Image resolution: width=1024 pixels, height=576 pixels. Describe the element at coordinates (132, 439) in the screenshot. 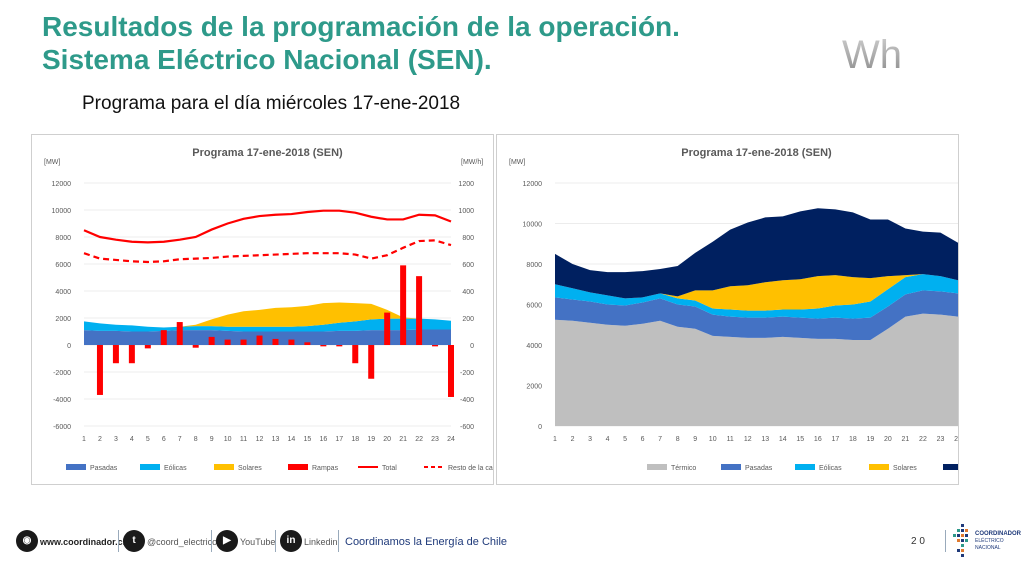

I see `x-tick-label: 4` at that location.